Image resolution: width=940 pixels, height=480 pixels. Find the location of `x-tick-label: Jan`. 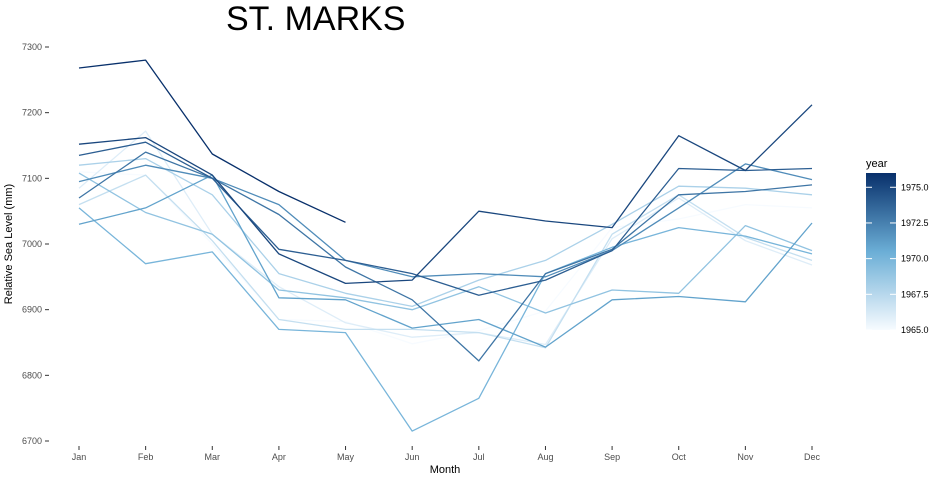

x-tick-label: Jan is located at coordinates (79, 457).